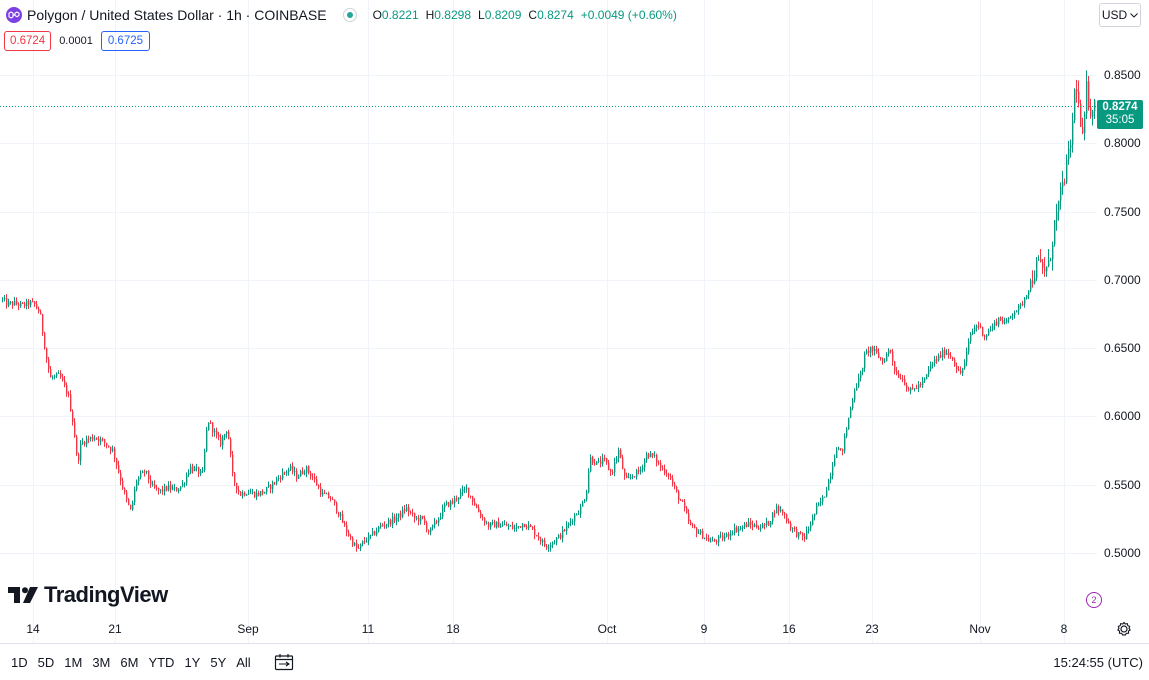 This screenshot has height=680, width=1149. I want to click on calendar-range-icon, so click(284, 662).